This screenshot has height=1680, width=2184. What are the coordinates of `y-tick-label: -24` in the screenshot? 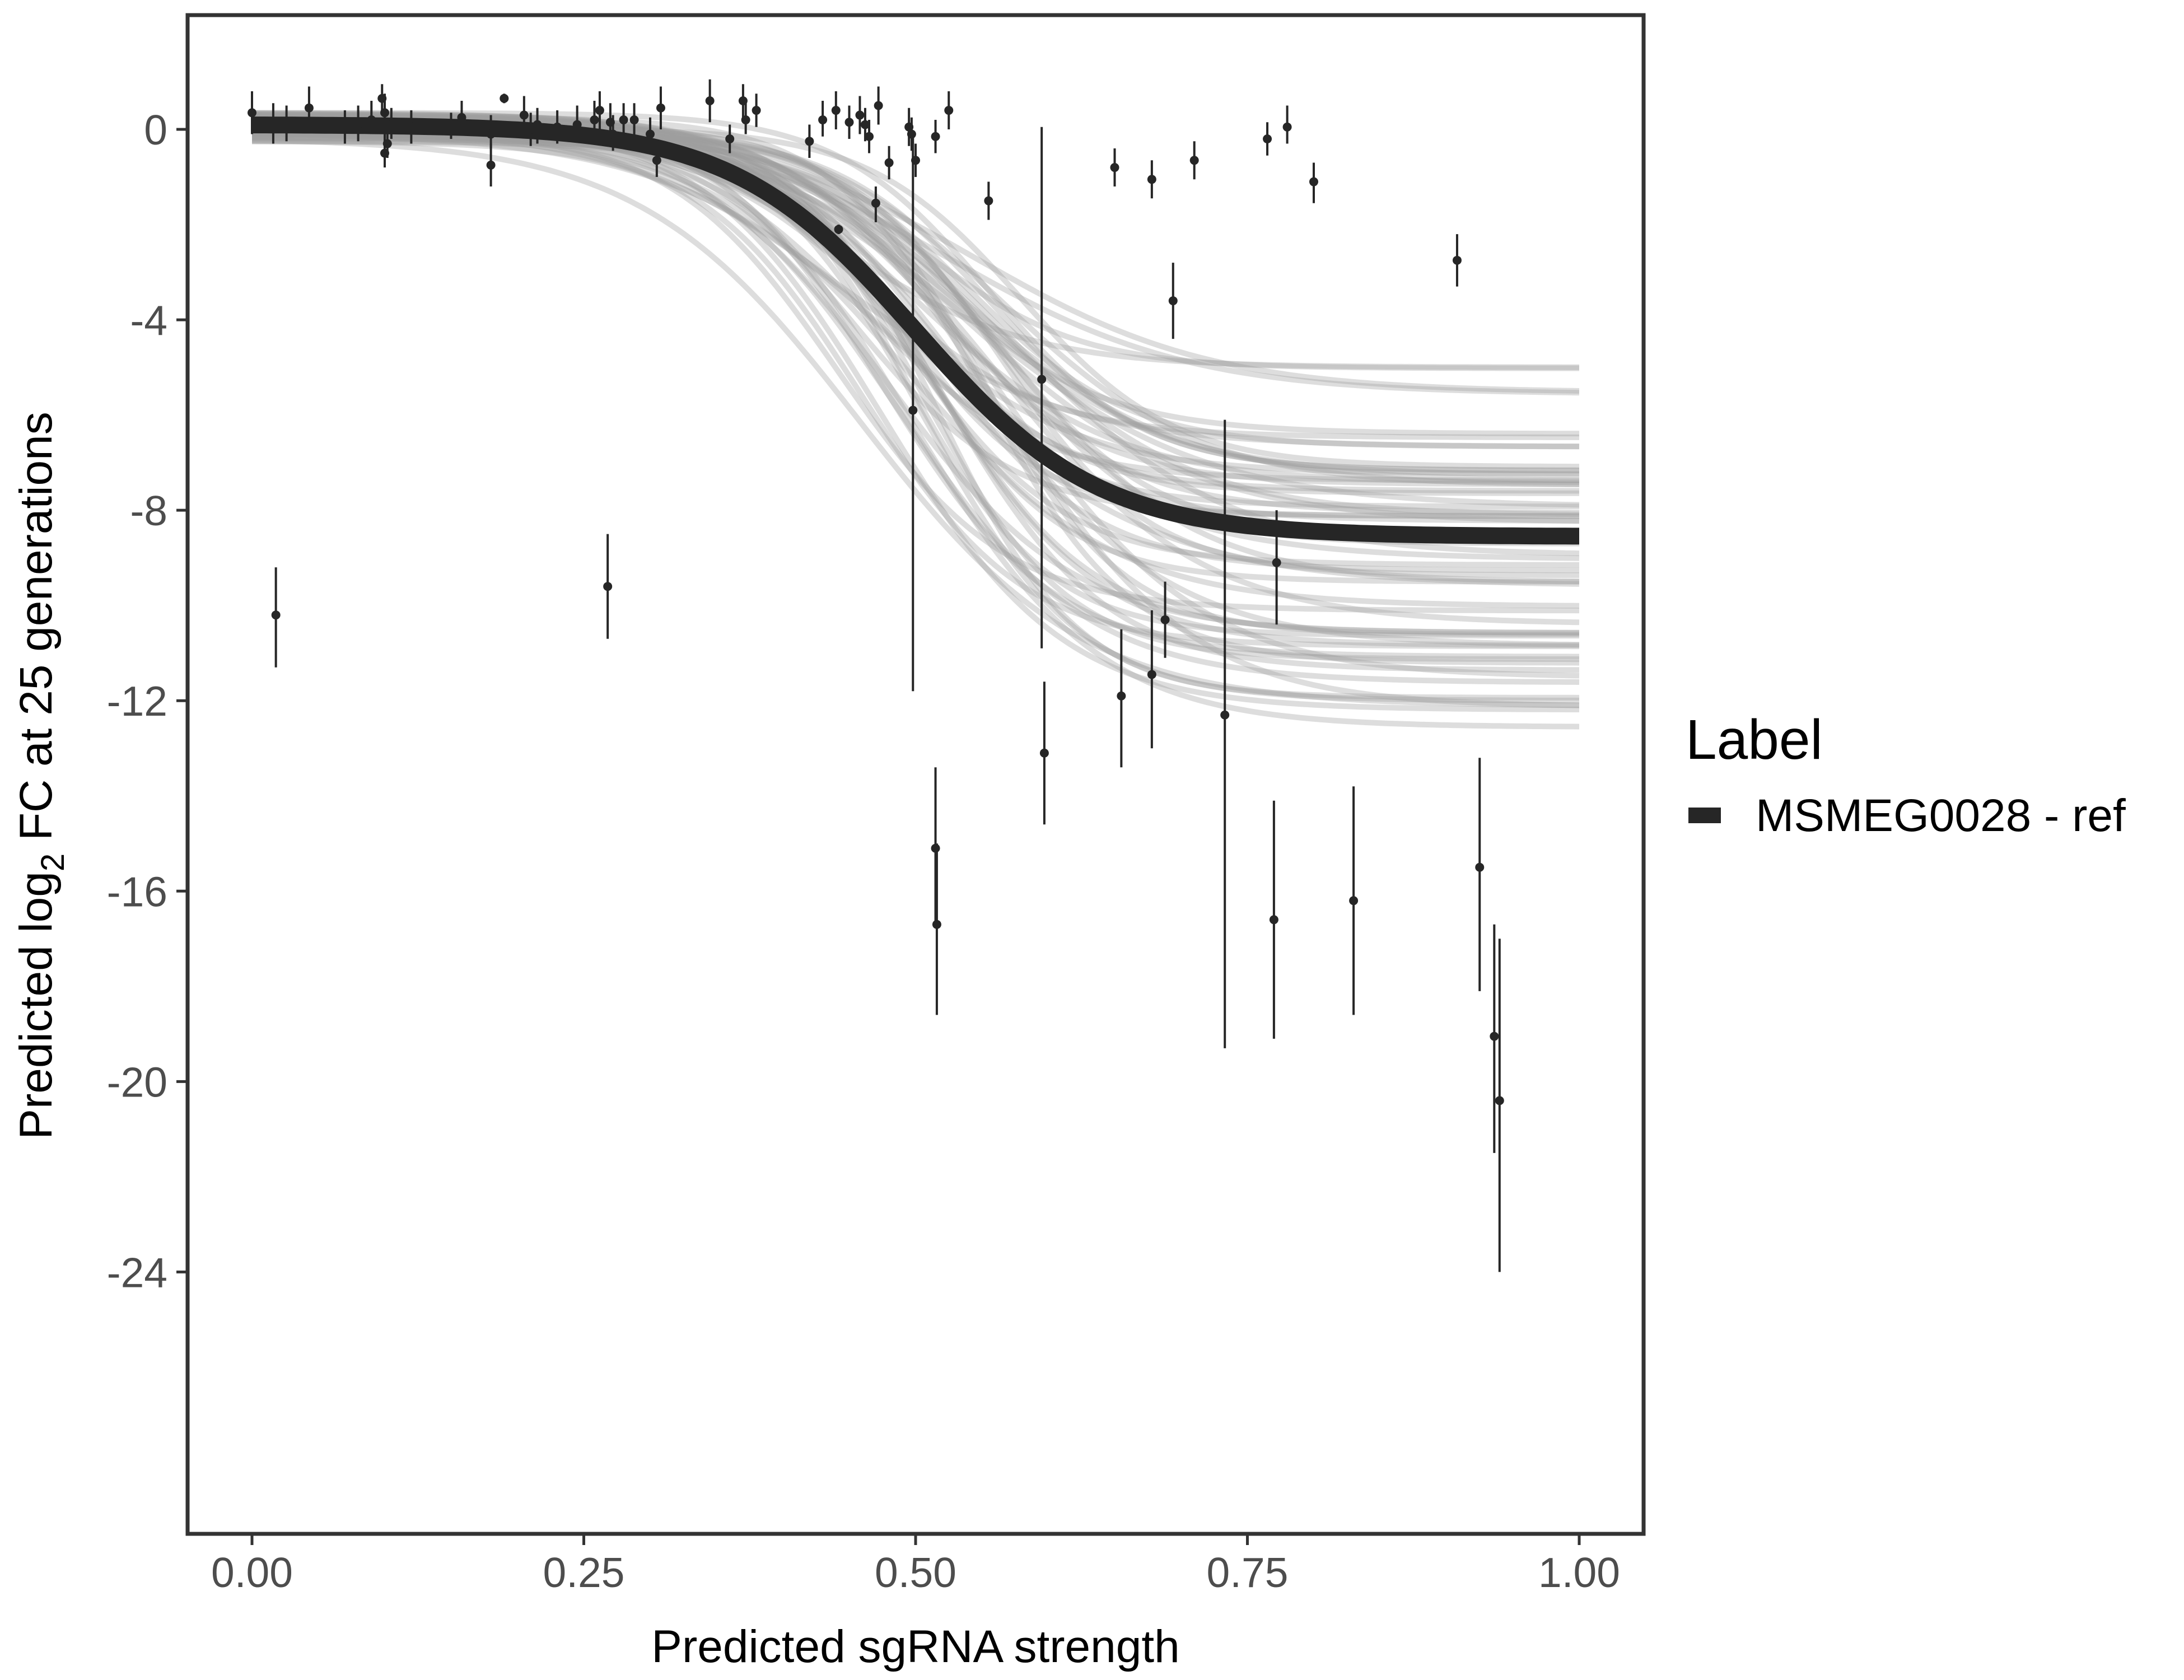 It's located at (137, 1273).